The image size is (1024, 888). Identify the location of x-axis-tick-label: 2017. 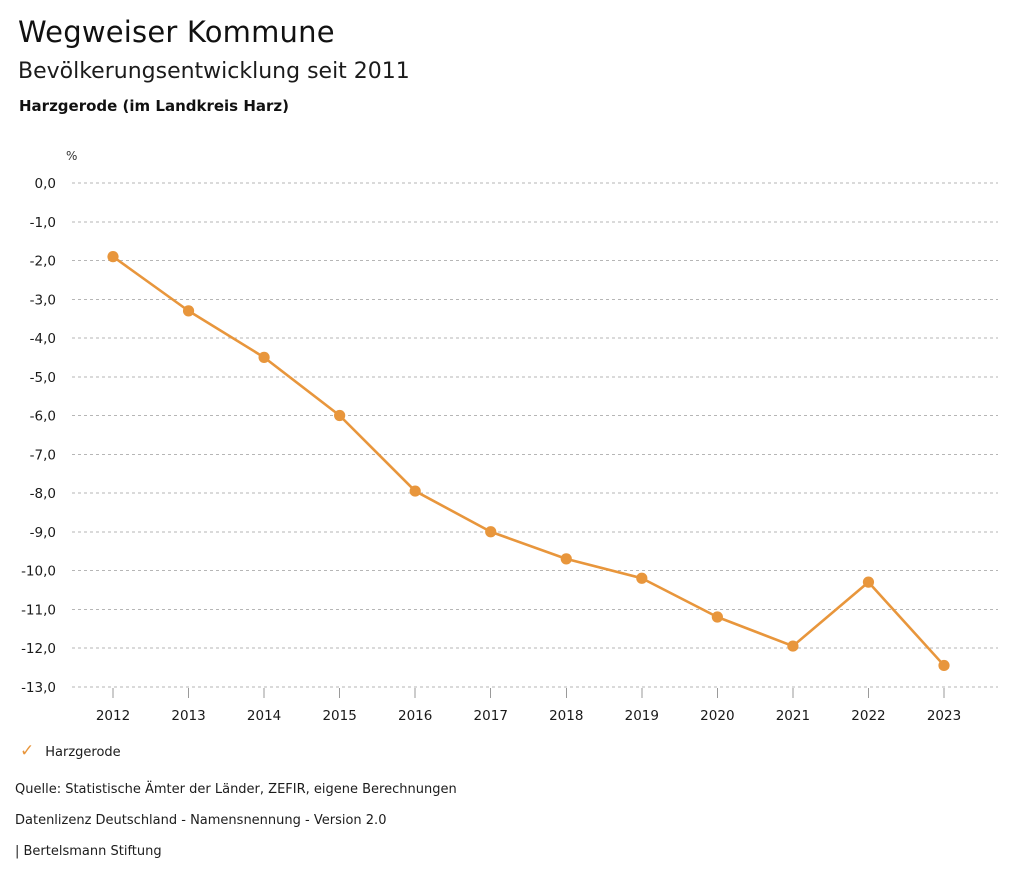
(491, 716).